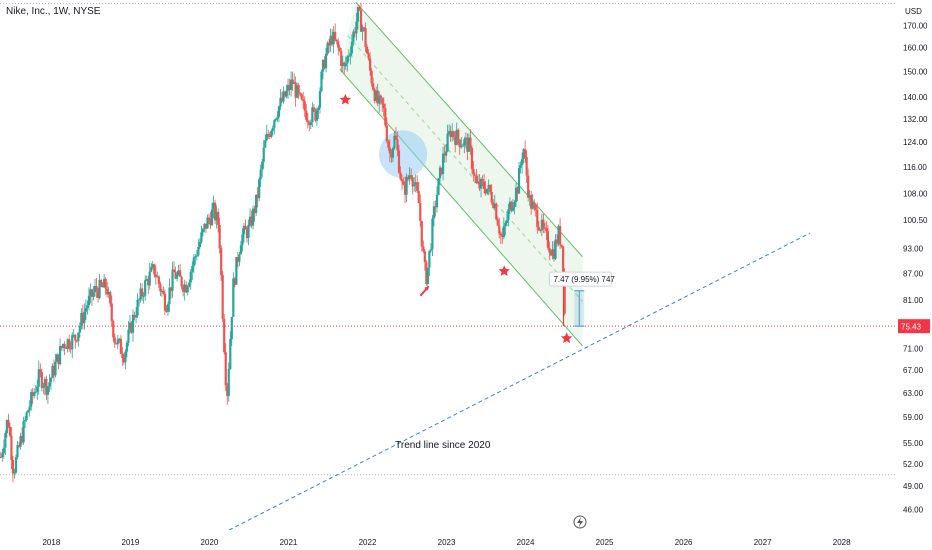 The height and width of the screenshot is (550, 932). What do you see at coordinates (913, 370) in the screenshot?
I see `y-tick-label: 67.00` at bounding box center [913, 370].